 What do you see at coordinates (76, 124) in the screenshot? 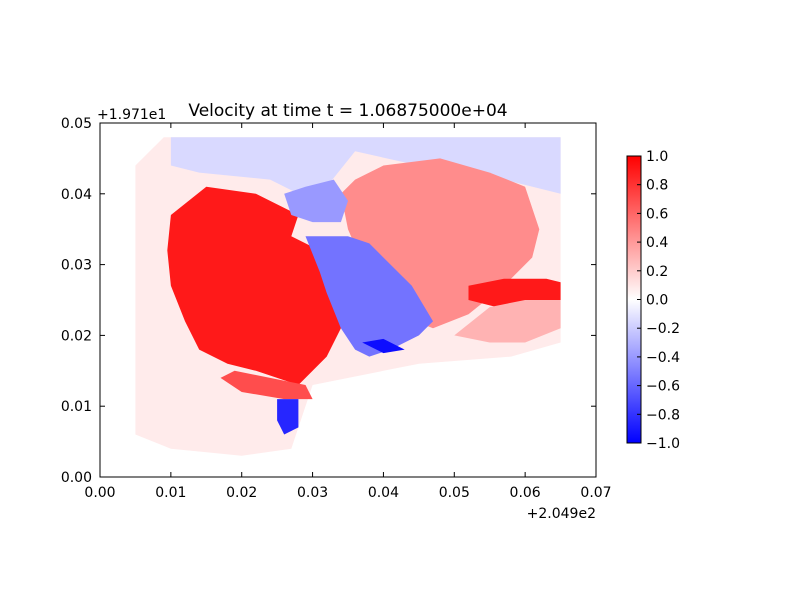
I see `y-tick-label: 0.05` at bounding box center [76, 124].